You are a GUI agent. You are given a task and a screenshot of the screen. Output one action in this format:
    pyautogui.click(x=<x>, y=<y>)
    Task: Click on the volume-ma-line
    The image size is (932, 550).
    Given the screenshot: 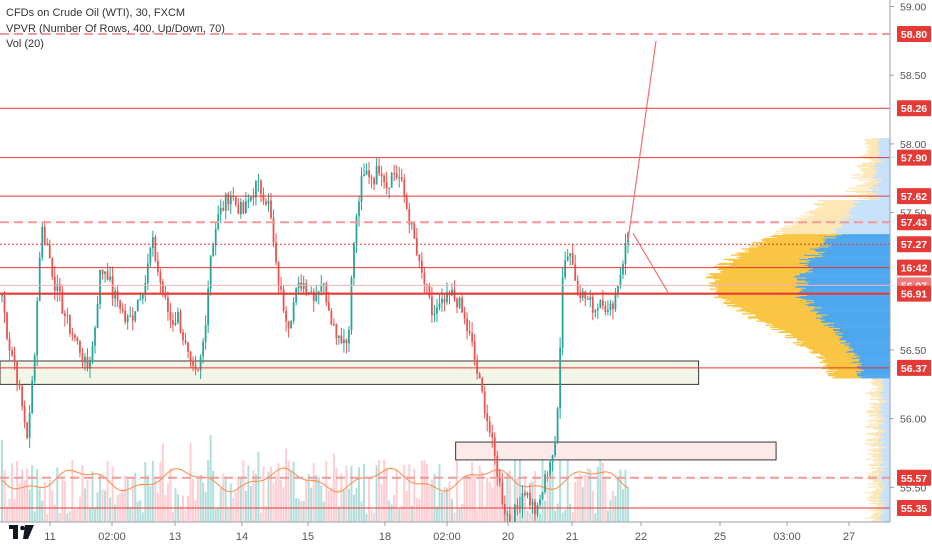 What is the action you would take?
    pyautogui.click(x=315, y=480)
    